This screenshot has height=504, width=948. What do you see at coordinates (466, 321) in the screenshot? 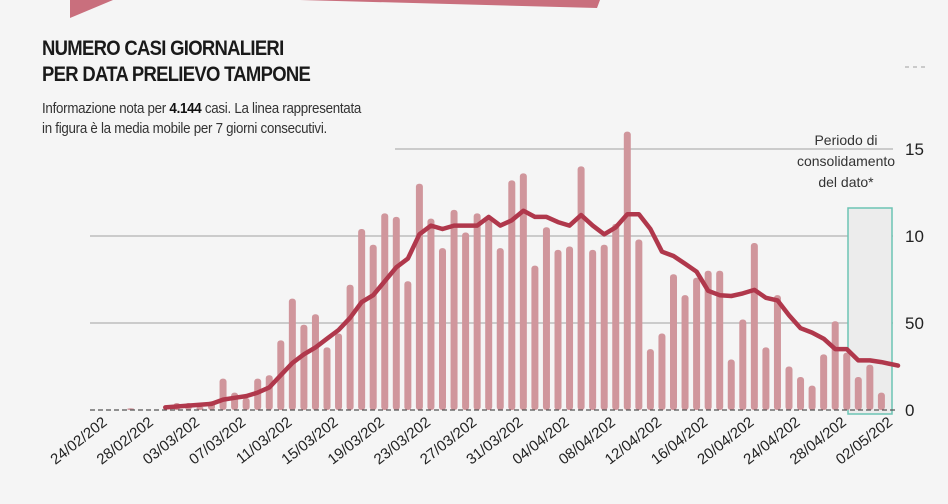
I see `bar-27/03` at bounding box center [466, 321].